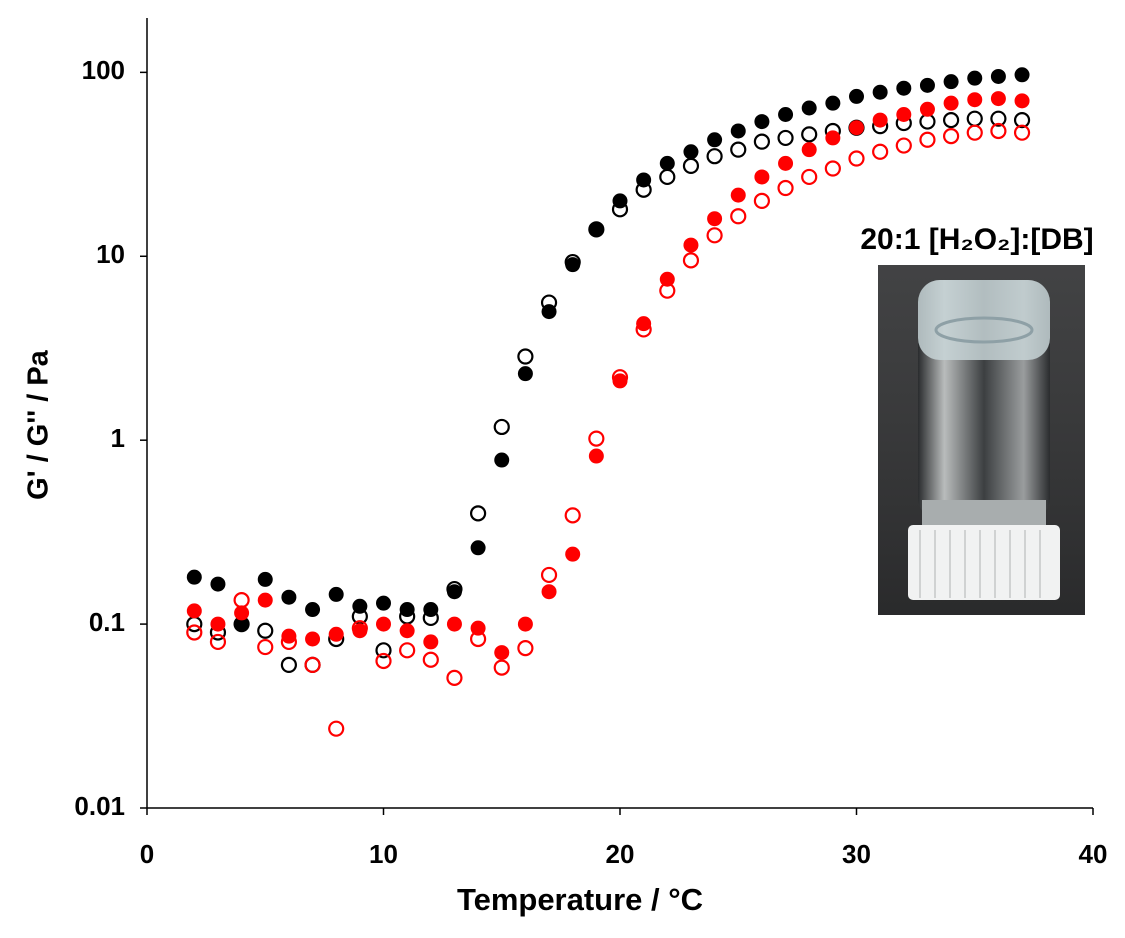 This screenshot has width=1125, height=938. Describe the element at coordinates (620, 854) in the screenshot. I see `x-tick-label: 20` at that location.